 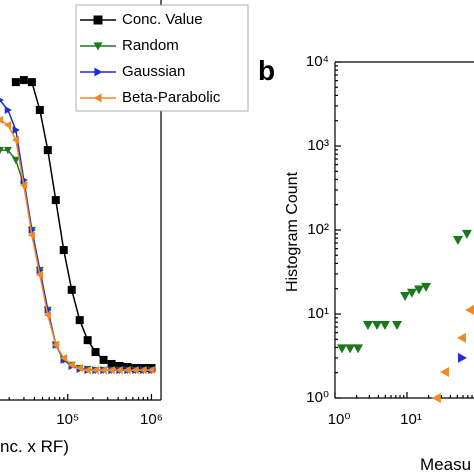 What do you see at coordinates (153, 71) in the screenshot?
I see `legend-label: Gaussian` at bounding box center [153, 71].